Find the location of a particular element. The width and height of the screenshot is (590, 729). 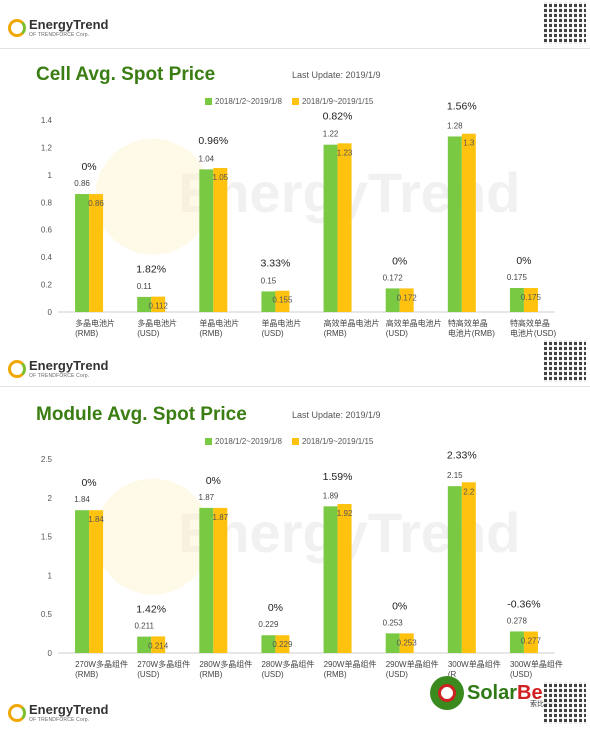

data-label-series2: 0.229 is located at coordinates (282, 644).